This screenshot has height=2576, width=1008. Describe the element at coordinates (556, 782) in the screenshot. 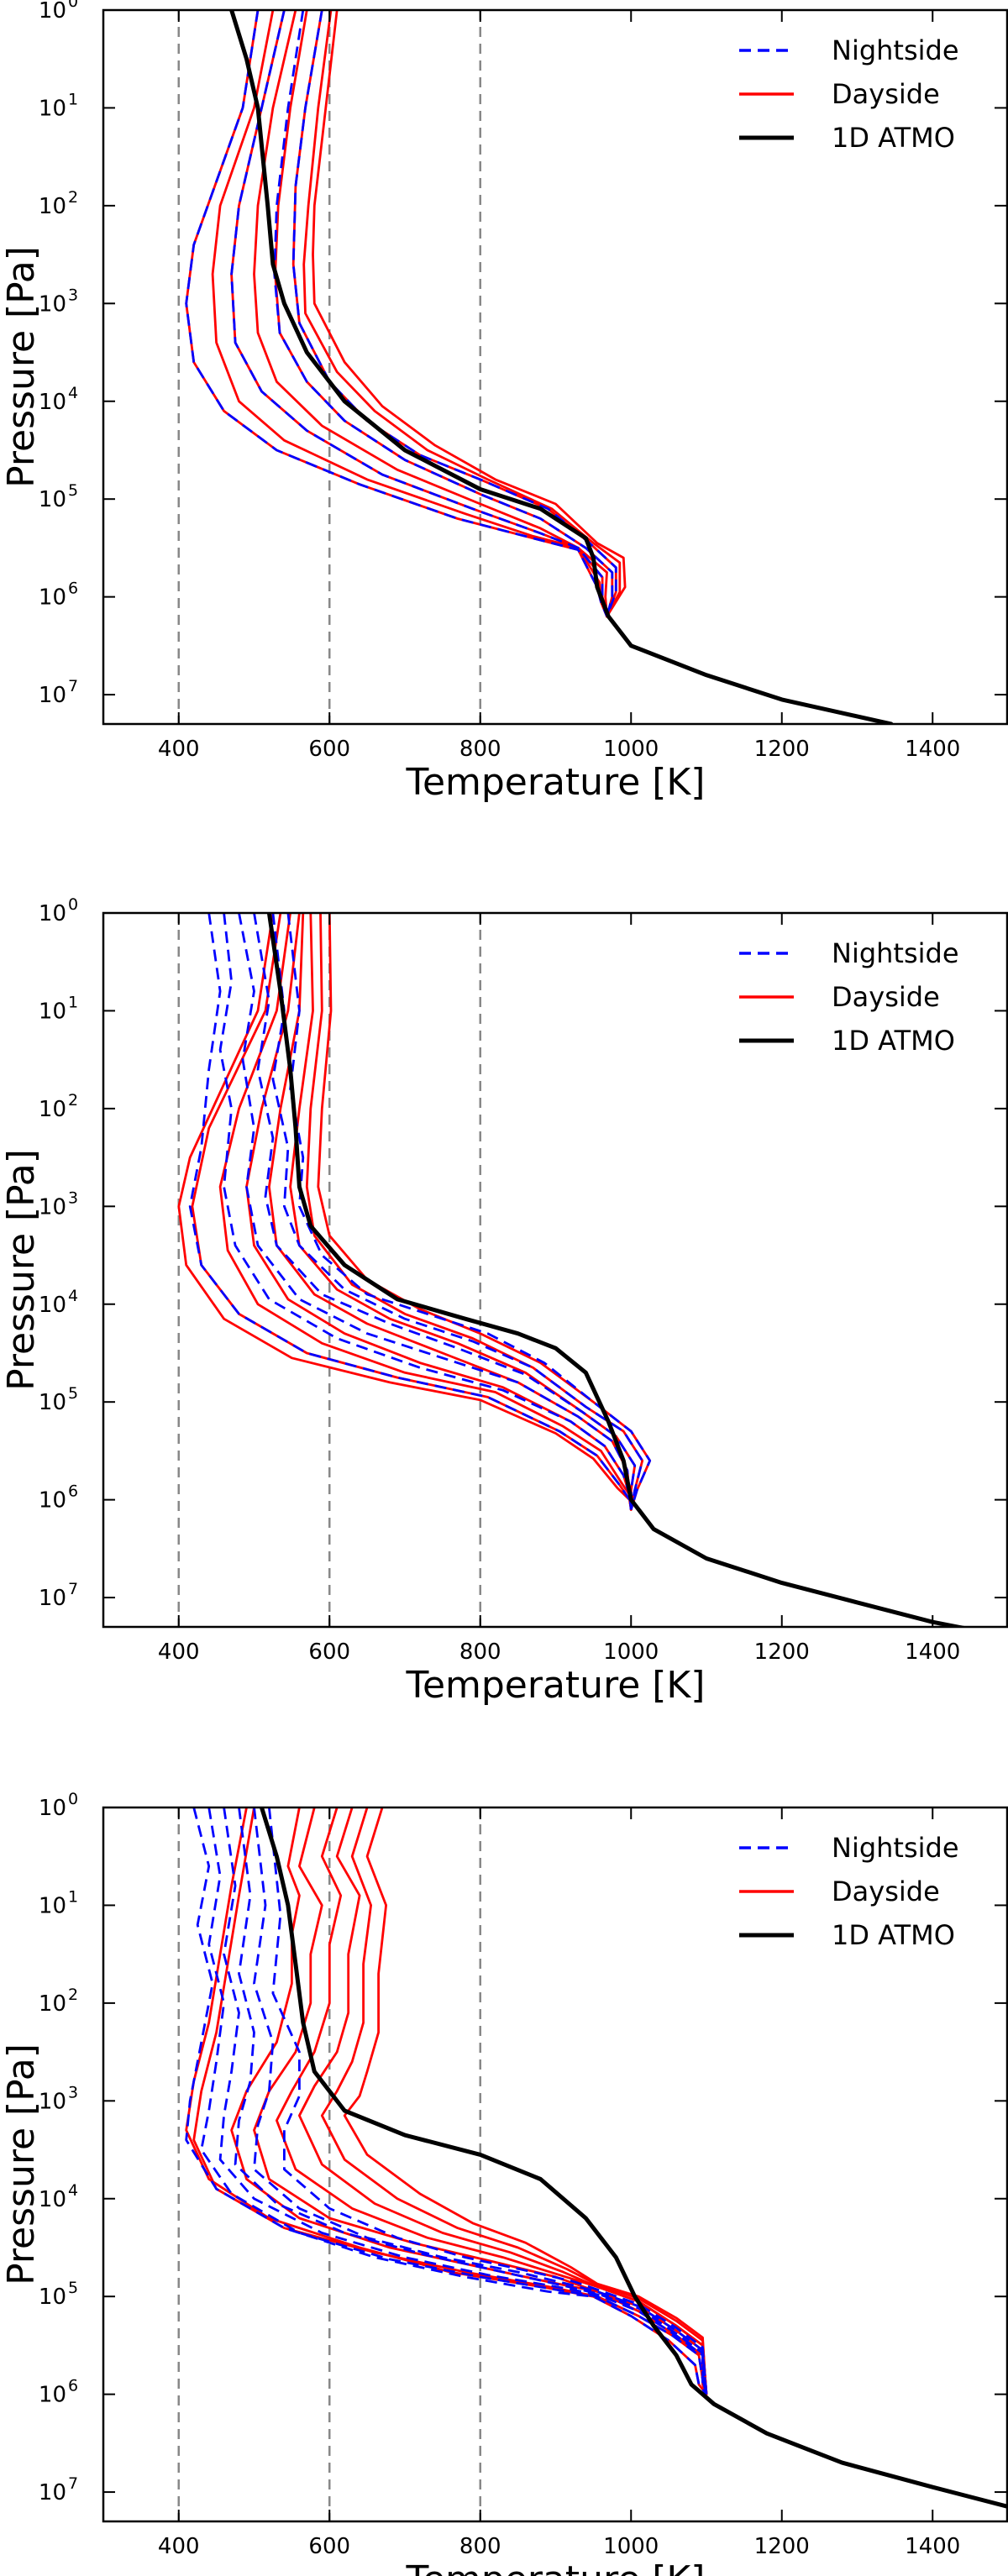

I see `x-axis-title: Temperature [K]` at that location.